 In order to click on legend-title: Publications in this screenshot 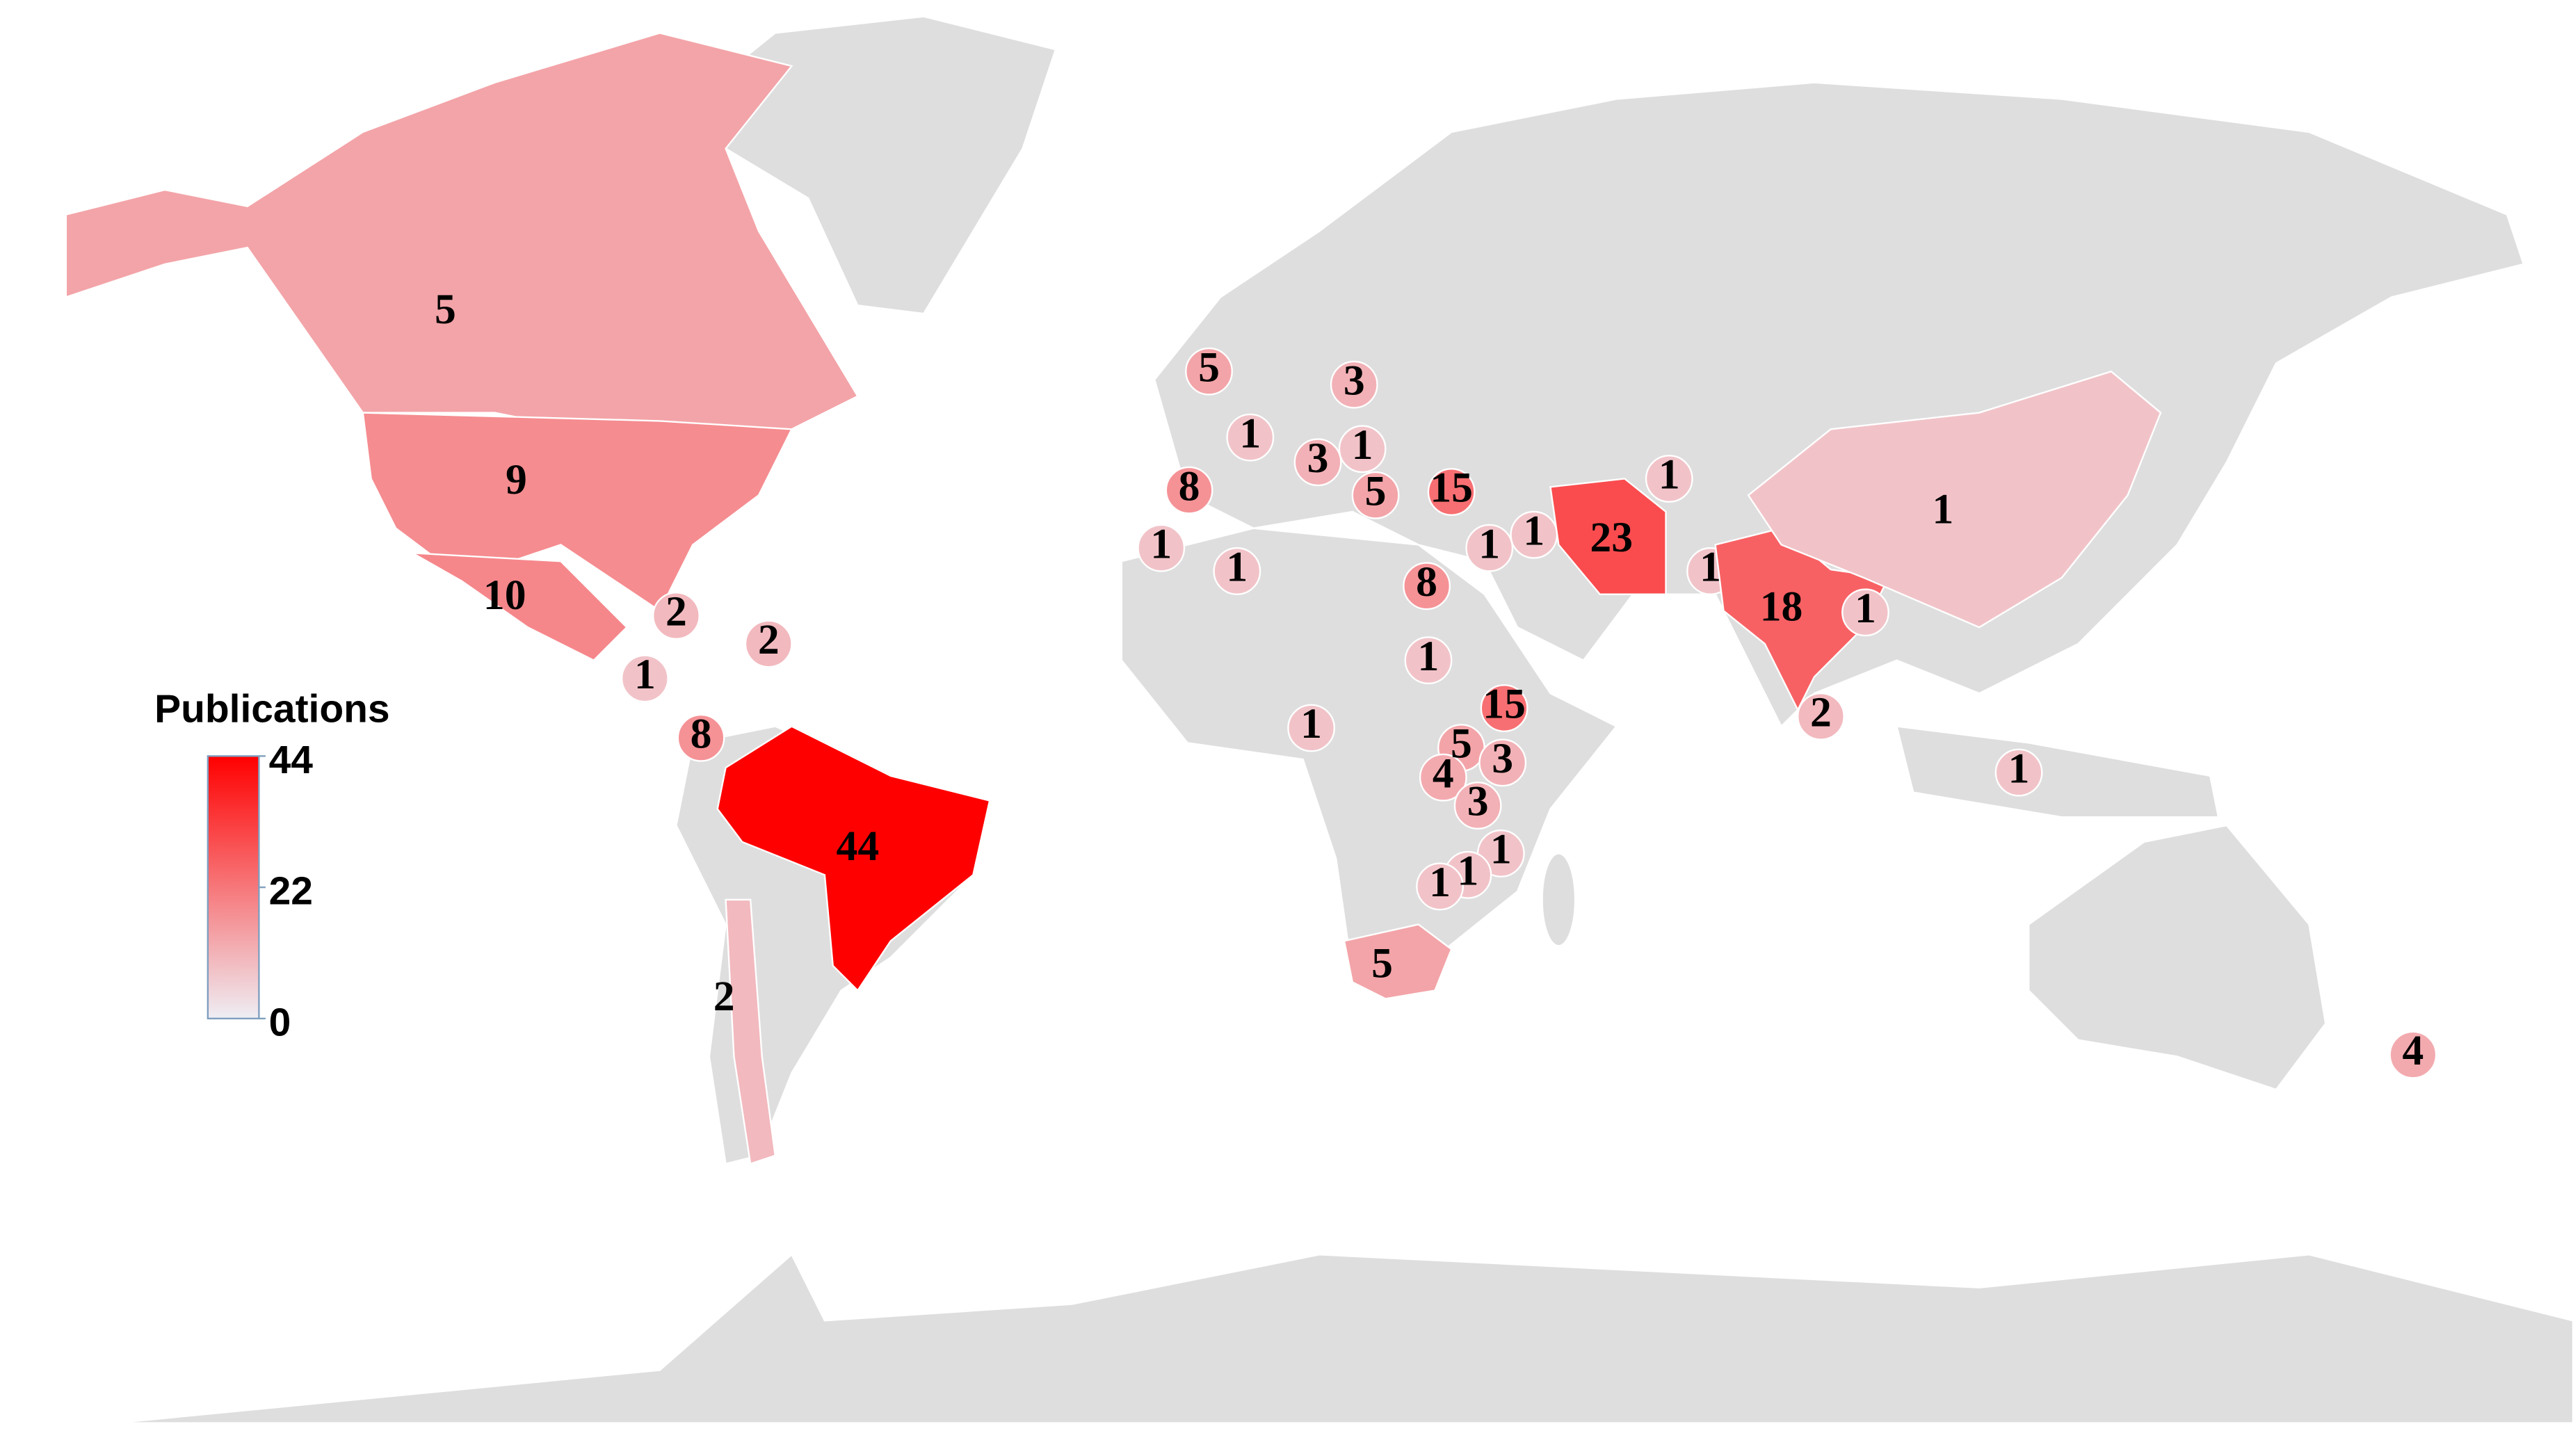, I will do `click(271, 708)`.